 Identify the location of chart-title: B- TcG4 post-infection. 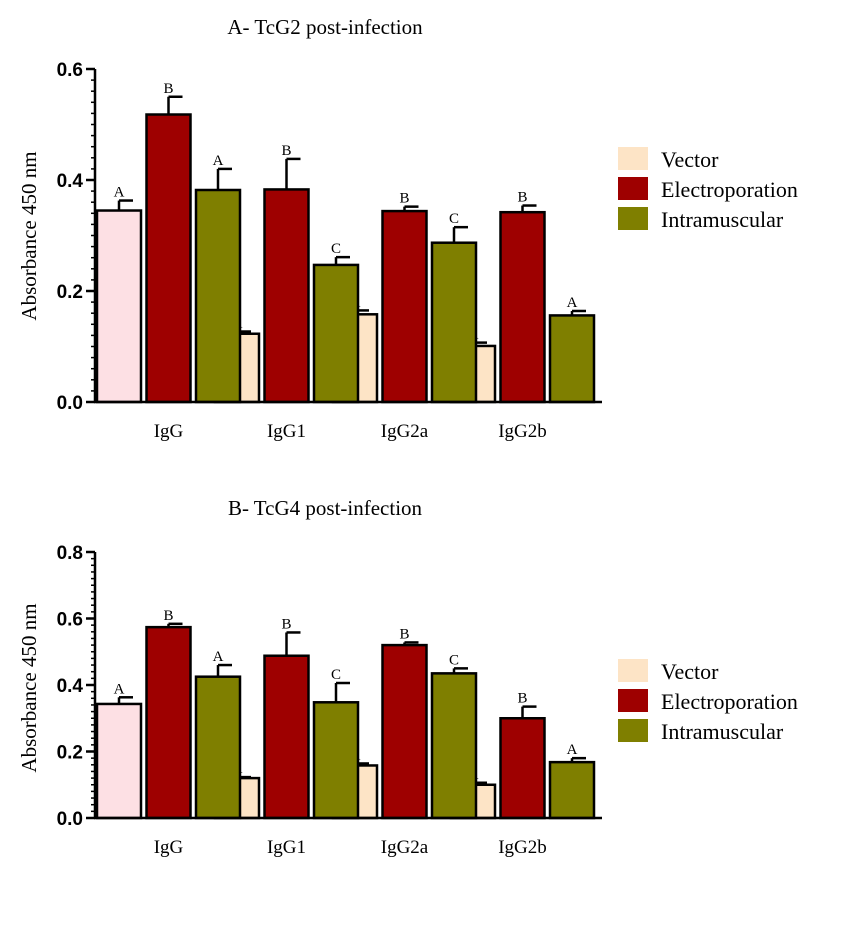
(325, 508).